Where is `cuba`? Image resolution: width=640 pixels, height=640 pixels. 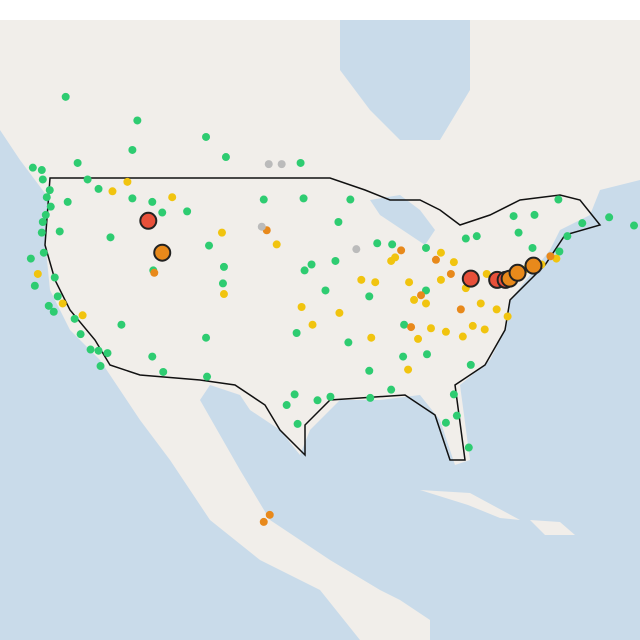
cuba is located at coordinates (470, 505).